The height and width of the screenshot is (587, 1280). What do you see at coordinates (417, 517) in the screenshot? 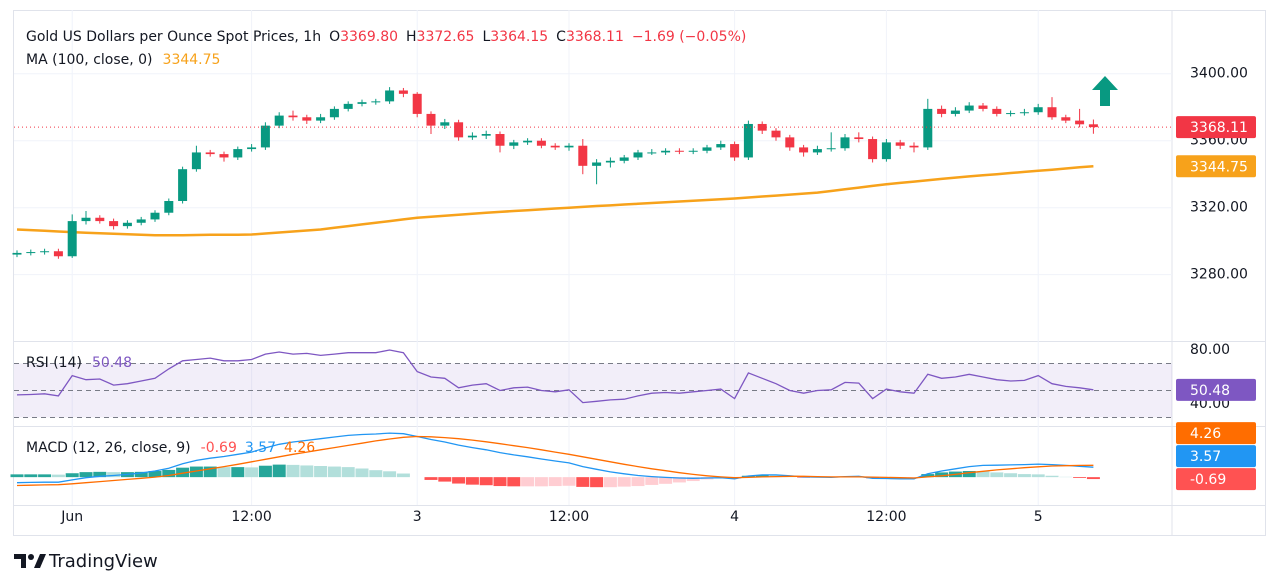
I see `x-tick-label: 3` at bounding box center [417, 517].